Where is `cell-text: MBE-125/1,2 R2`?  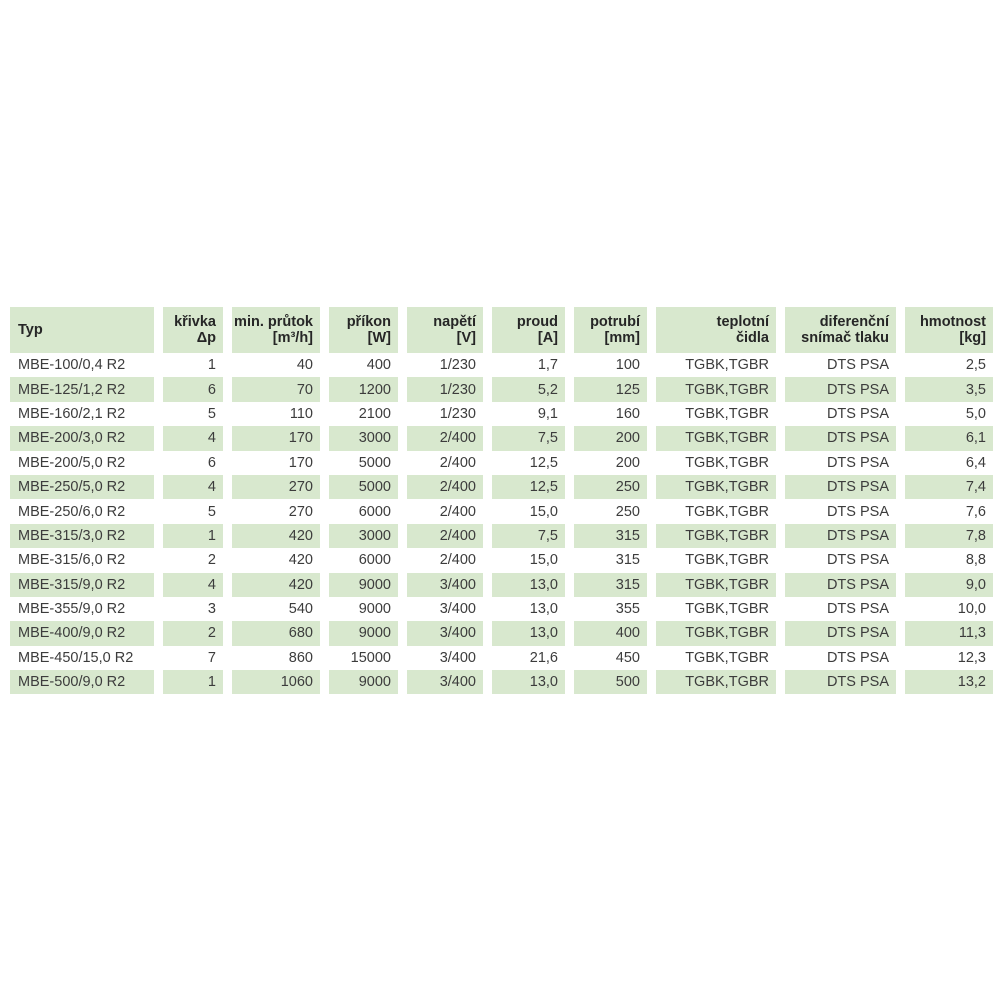
cell-text: MBE-125/1,2 R2 is located at coordinates (72, 389).